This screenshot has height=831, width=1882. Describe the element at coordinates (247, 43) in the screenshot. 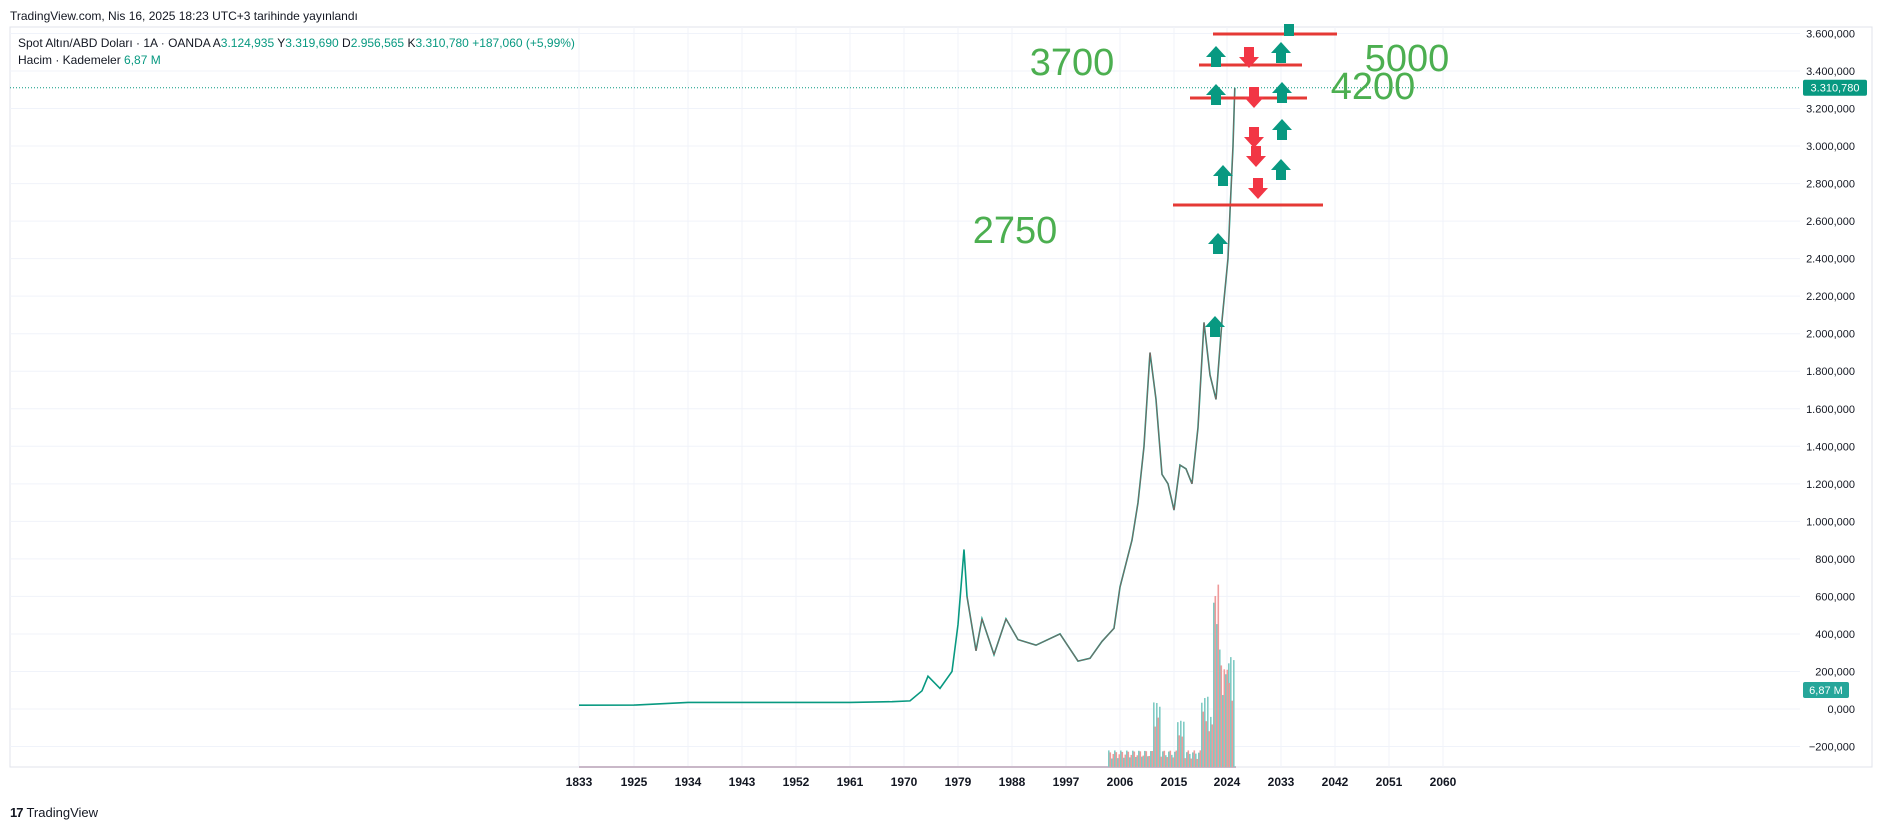

I see `open-value: 3.124,935` at that location.